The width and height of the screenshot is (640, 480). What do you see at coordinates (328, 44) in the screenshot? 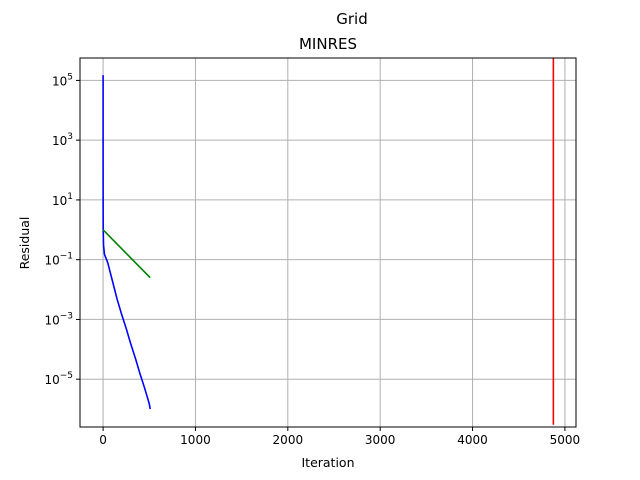
I see `chart-title: MINRES` at bounding box center [328, 44].